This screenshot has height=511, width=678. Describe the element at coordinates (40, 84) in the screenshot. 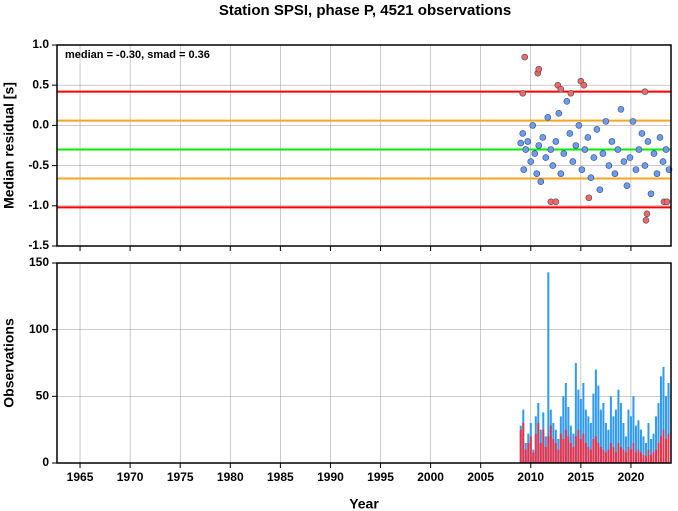

I see `y-tick-label: 0.5` at that location.